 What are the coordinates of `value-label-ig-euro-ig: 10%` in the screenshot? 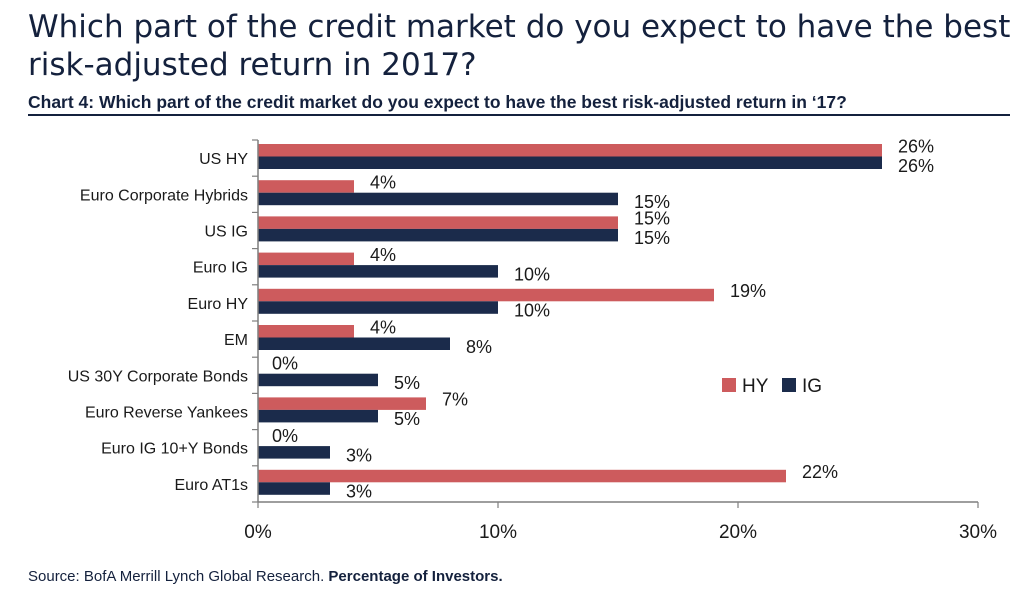 It's located at (532, 274).